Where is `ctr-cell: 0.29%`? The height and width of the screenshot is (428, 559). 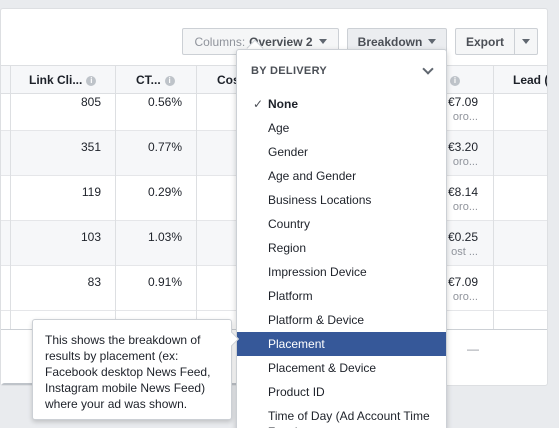
ctr-cell: 0.29% is located at coordinates (164, 192).